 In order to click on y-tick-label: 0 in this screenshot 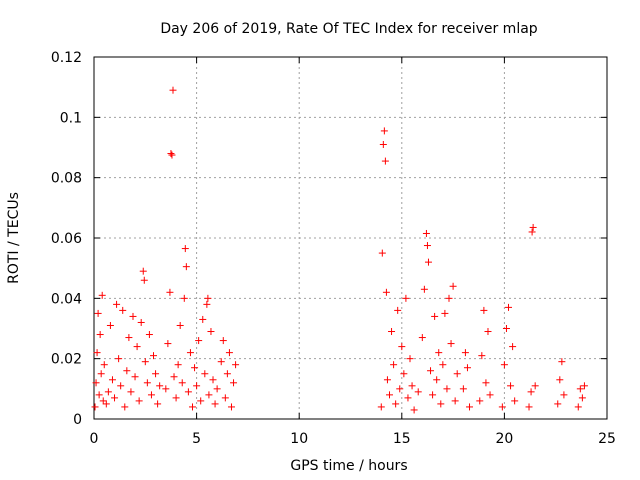, I will do `click(77, 420)`.